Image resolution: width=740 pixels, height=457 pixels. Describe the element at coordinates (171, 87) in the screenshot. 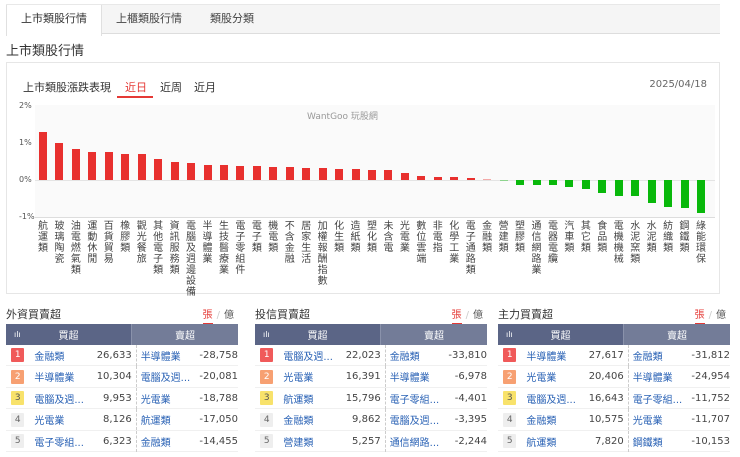

I see `tab-period-week: 近周` at that location.